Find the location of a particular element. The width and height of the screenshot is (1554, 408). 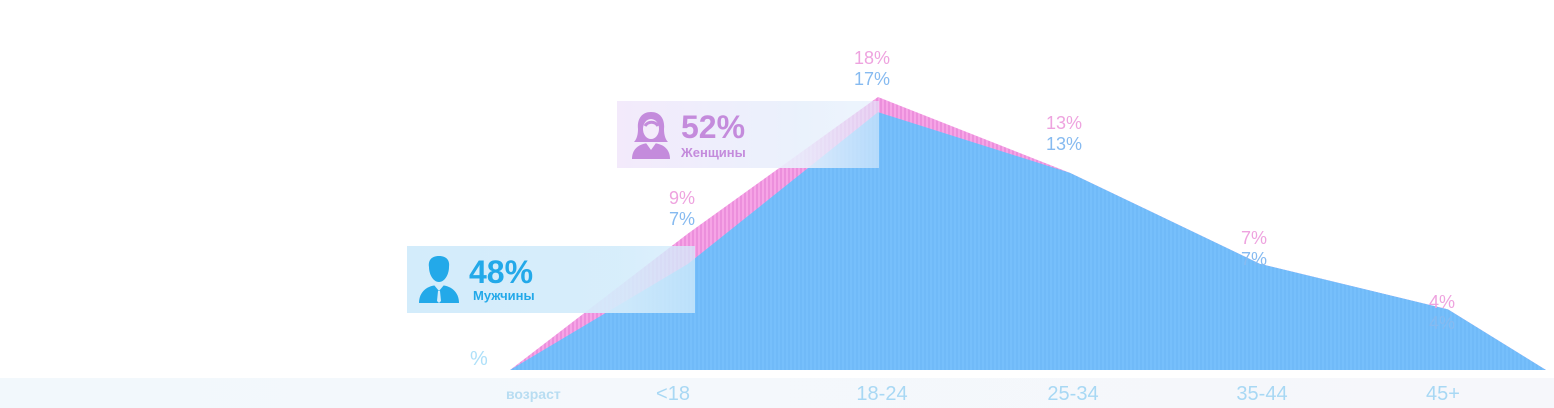

value-label-women: 18% is located at coordinates (872, 58).